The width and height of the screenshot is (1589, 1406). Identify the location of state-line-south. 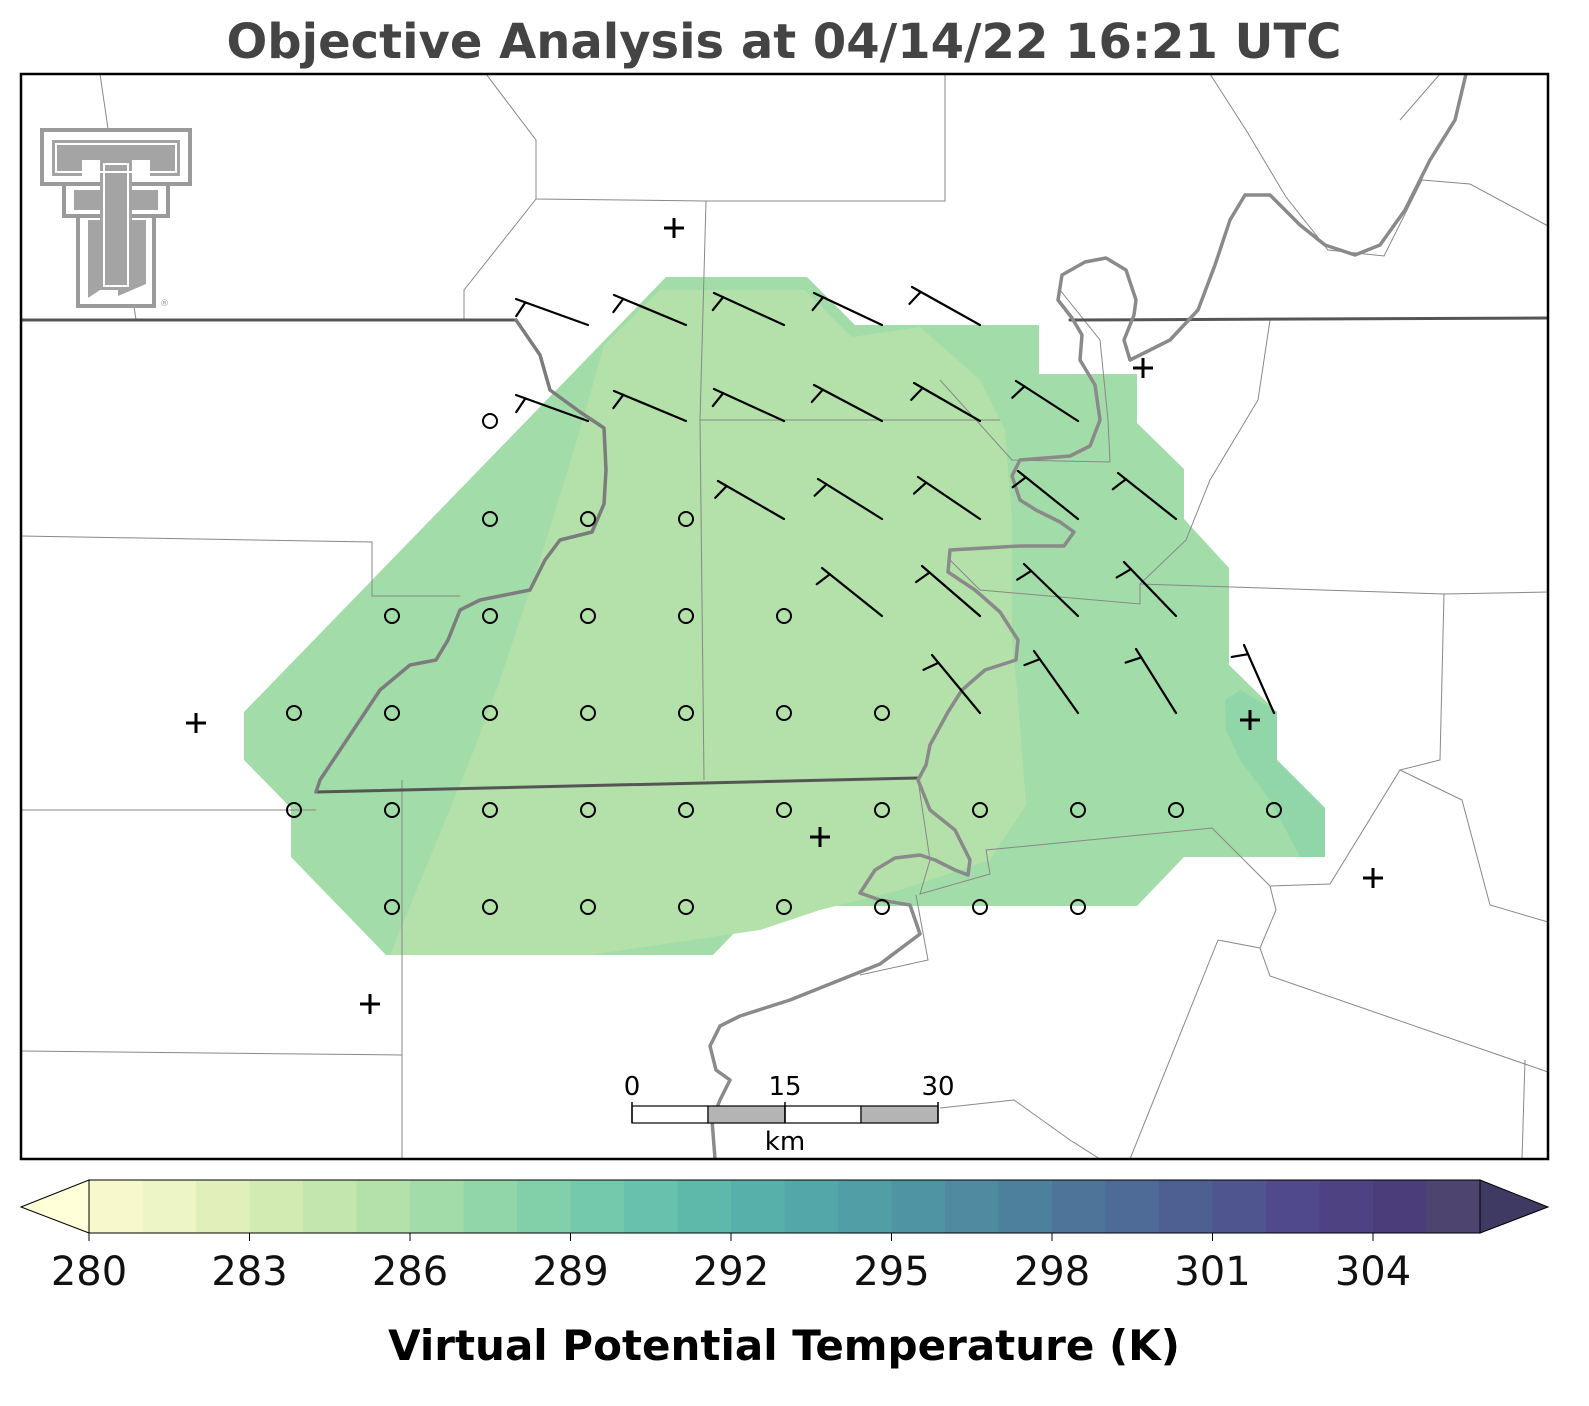
(617, 785).